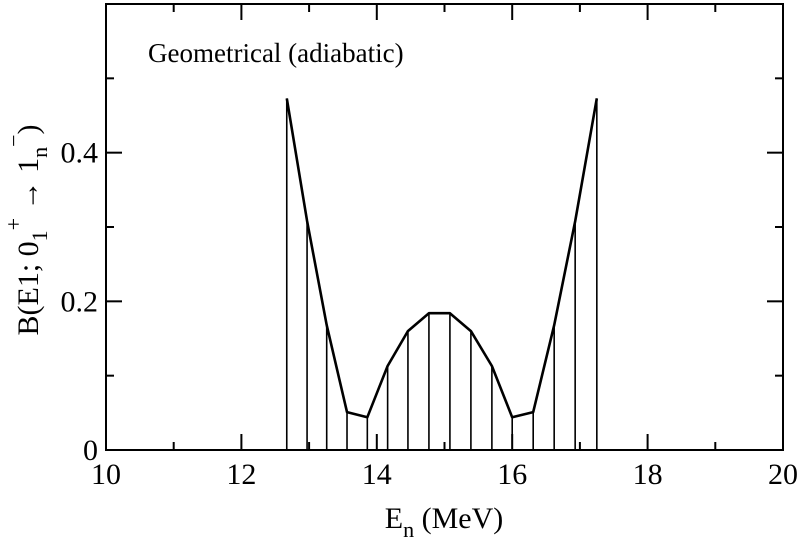 The height and width of the screenshot is (545, 805). I want to click on y-axis-title-sup2: −, so click(13, 140).